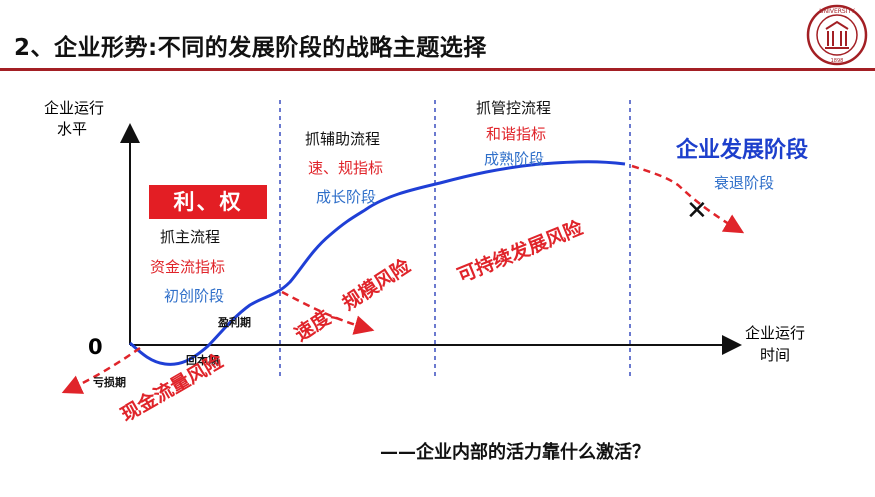 The height and width of the screenshot is (497, 875). I want to click on breakeven-period-label: 回本期, so click(202, 360).